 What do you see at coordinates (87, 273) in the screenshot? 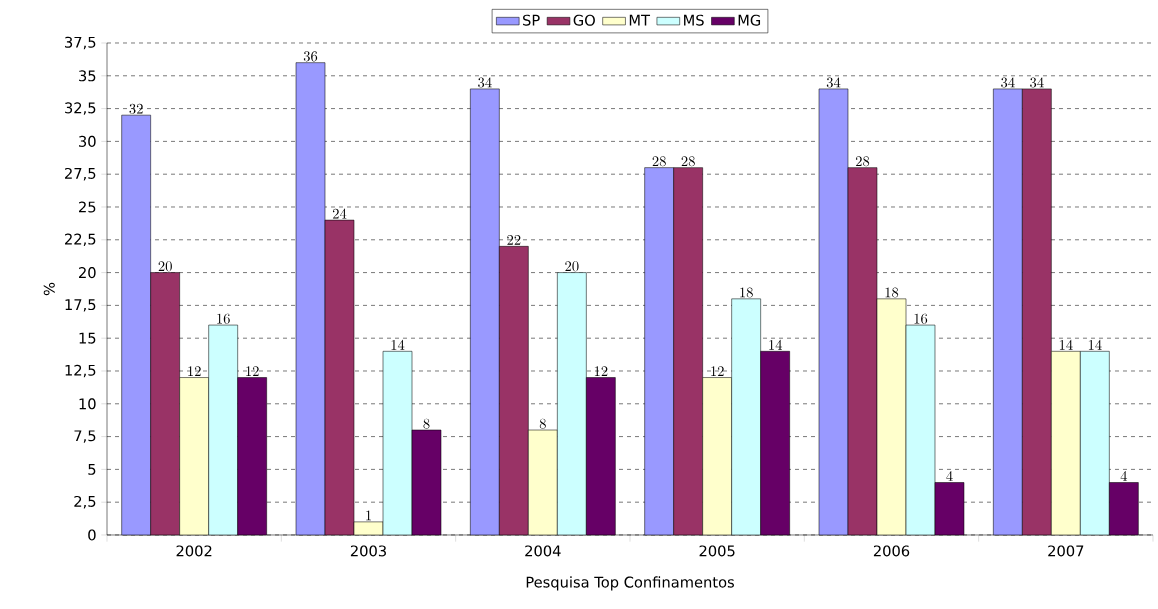
I see `y-tick-label: 20` at bounding box center [87, 273].